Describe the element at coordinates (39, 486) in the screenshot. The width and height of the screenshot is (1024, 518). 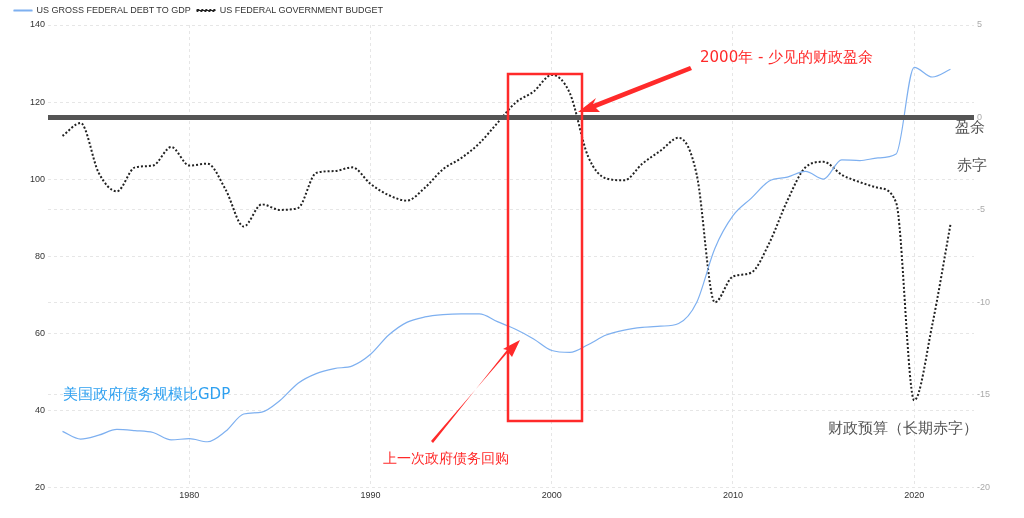
I see `y-tick-label: 20` at that location.